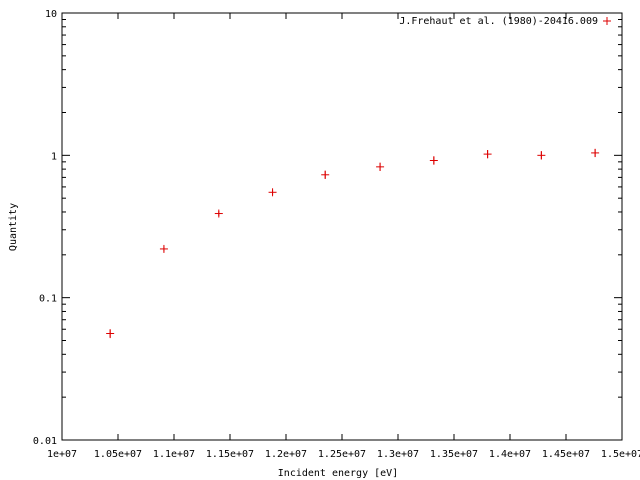 This screenshot has height=480, width=640. What do you see at coordinates (454, 454) in the screenshot?
I see `x-tick-label: 1.35e+07` at bounding box center [454, 454].